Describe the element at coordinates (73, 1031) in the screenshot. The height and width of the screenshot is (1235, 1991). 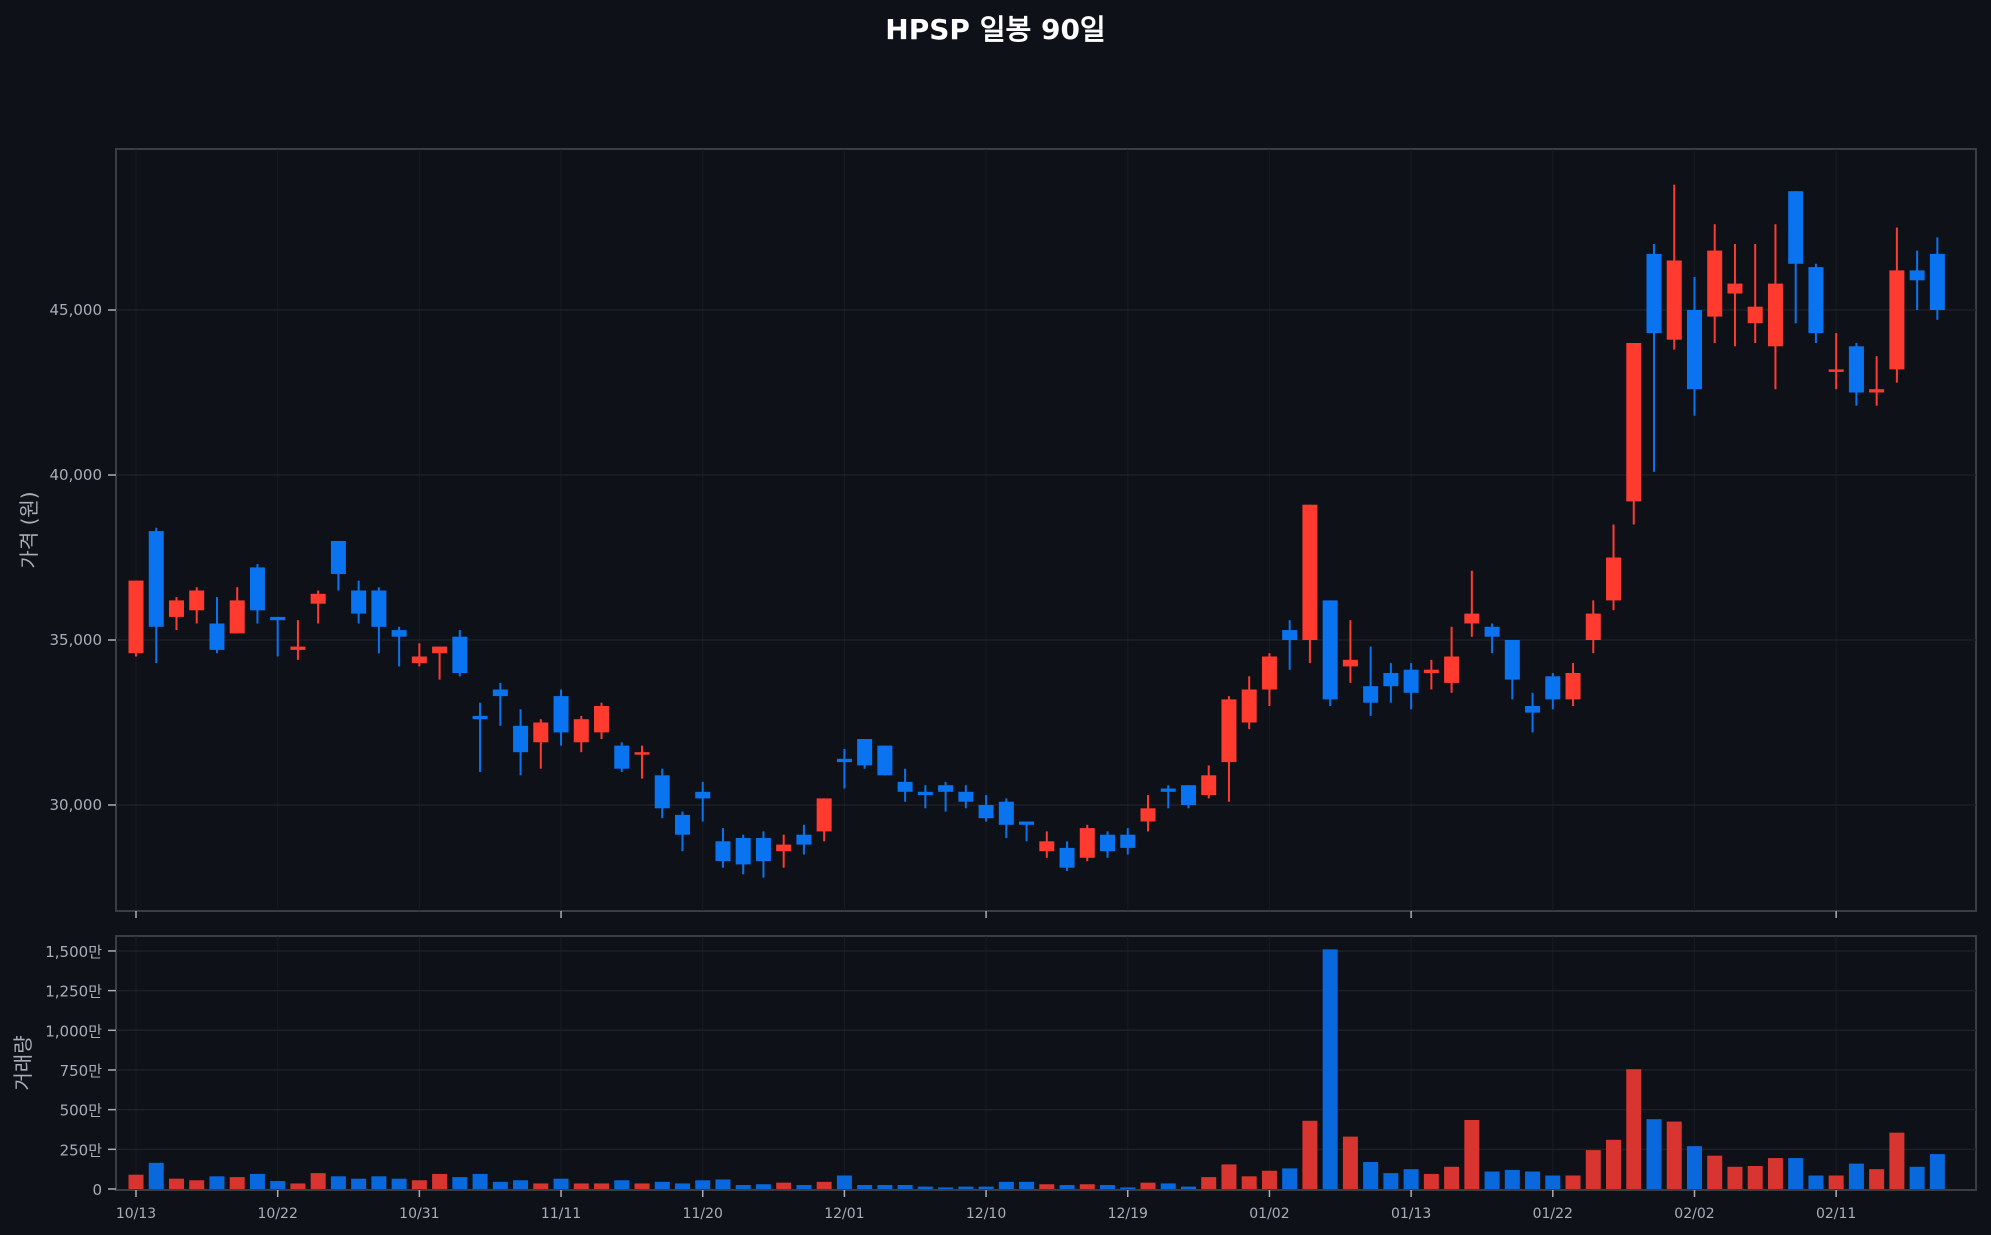
I see `volume-tick-label: 1,000만` at that location.